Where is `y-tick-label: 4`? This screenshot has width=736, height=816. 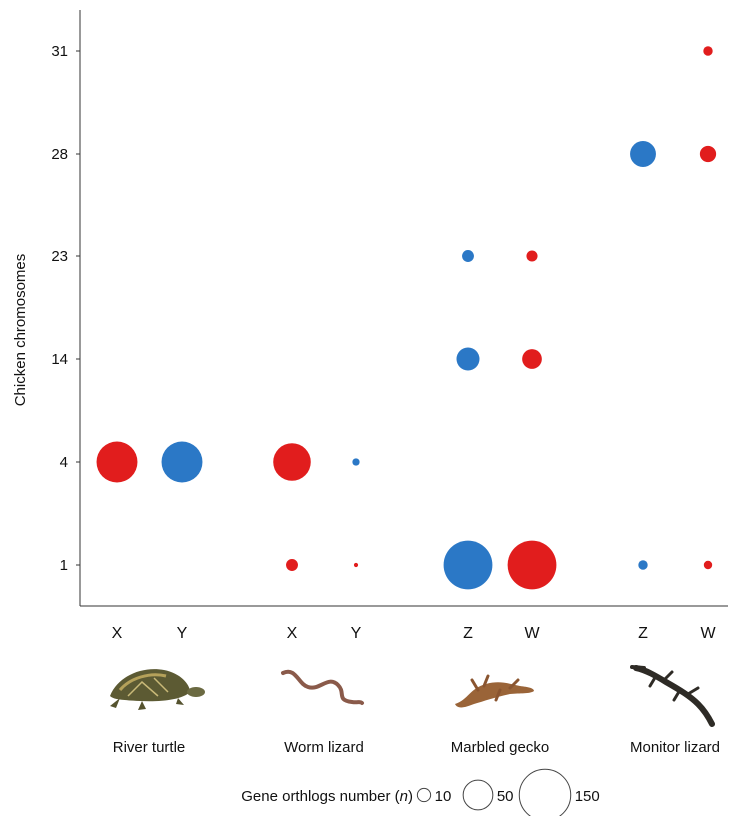
y-tick-label: 4 is located at coordinates (64, 462).